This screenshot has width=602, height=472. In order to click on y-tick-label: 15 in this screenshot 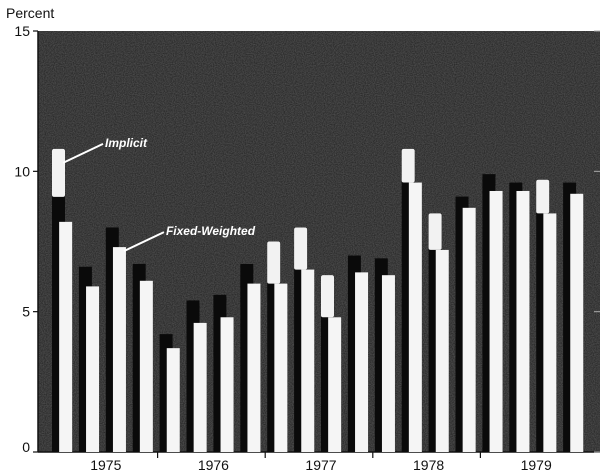, I will do `click(22, 31)`.